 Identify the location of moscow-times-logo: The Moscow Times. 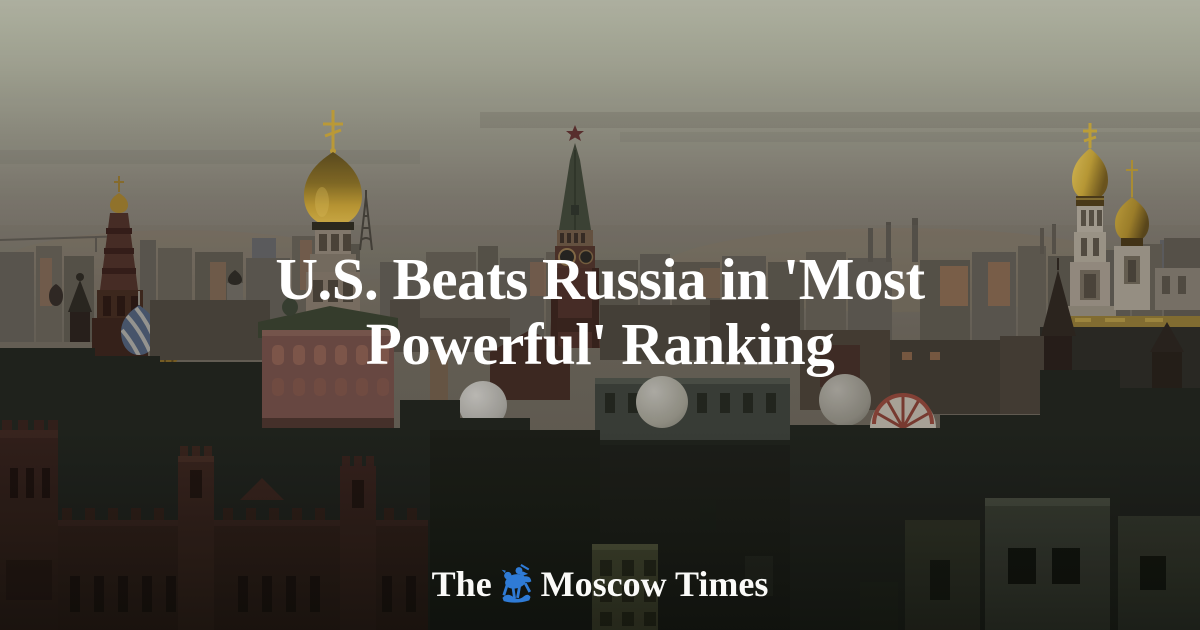
(600, 584).